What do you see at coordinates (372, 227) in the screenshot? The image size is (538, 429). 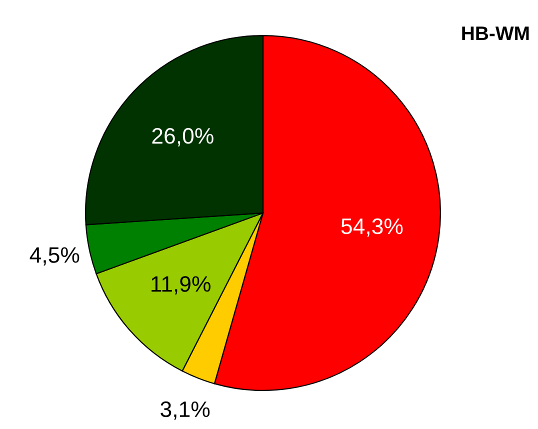 I see `data-label: 54,3%` at bounding box center [372, 227].